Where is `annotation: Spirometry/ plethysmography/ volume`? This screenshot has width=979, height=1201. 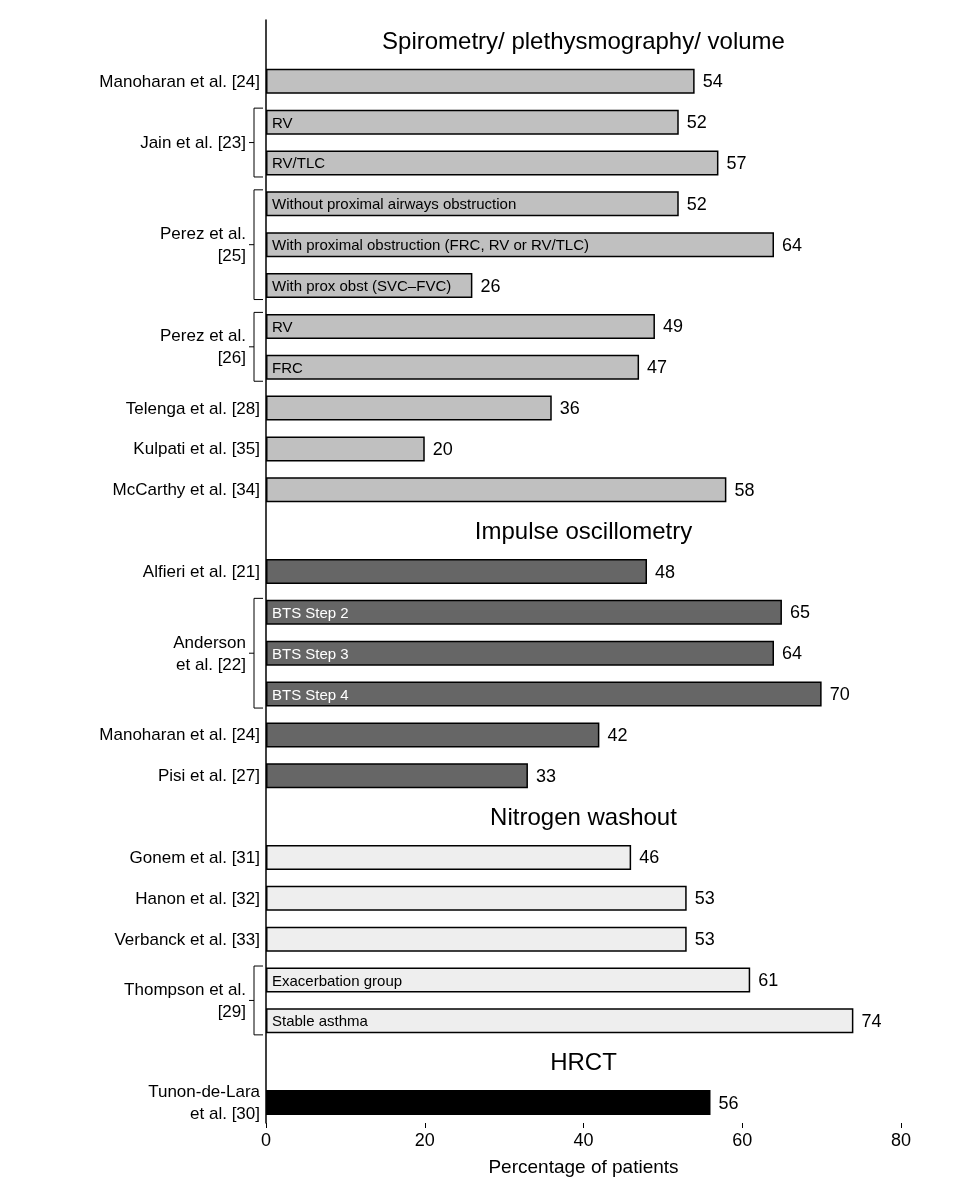 annotation: Spirometry/ plethysmography/ volume is located at coordinates (583, 40).